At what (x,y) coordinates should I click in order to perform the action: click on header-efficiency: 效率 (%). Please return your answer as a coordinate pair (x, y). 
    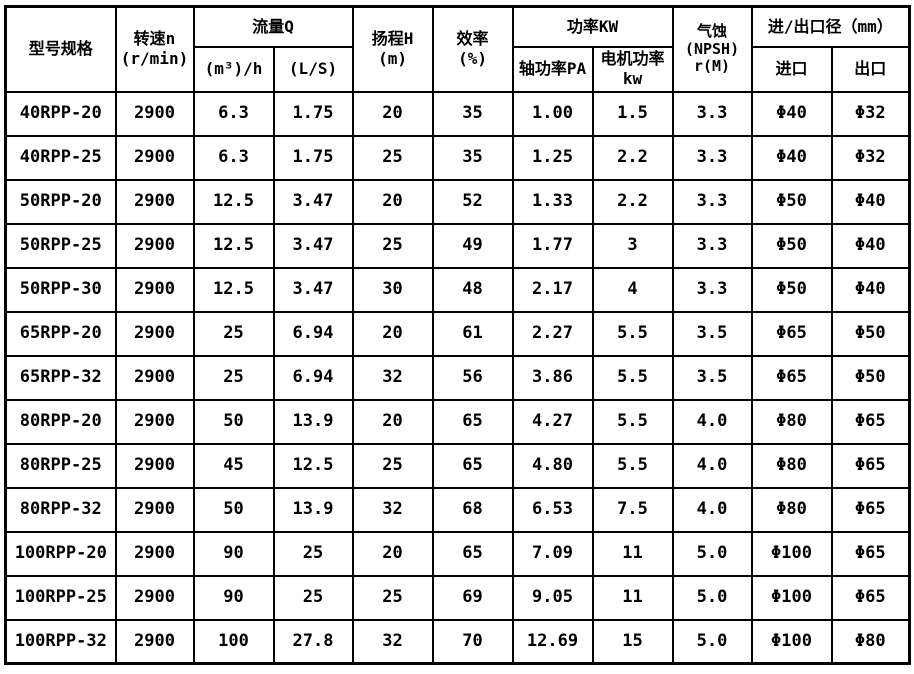
    Looking at the image, I should click on (472, 49).